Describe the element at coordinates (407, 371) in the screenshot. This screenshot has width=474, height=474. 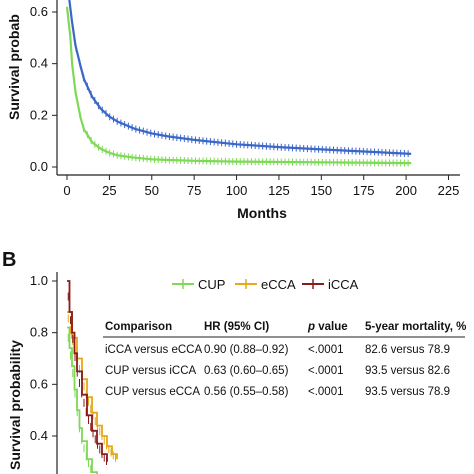
I see `table-cell-mortality: 93.5 versus 82.6` at that location.